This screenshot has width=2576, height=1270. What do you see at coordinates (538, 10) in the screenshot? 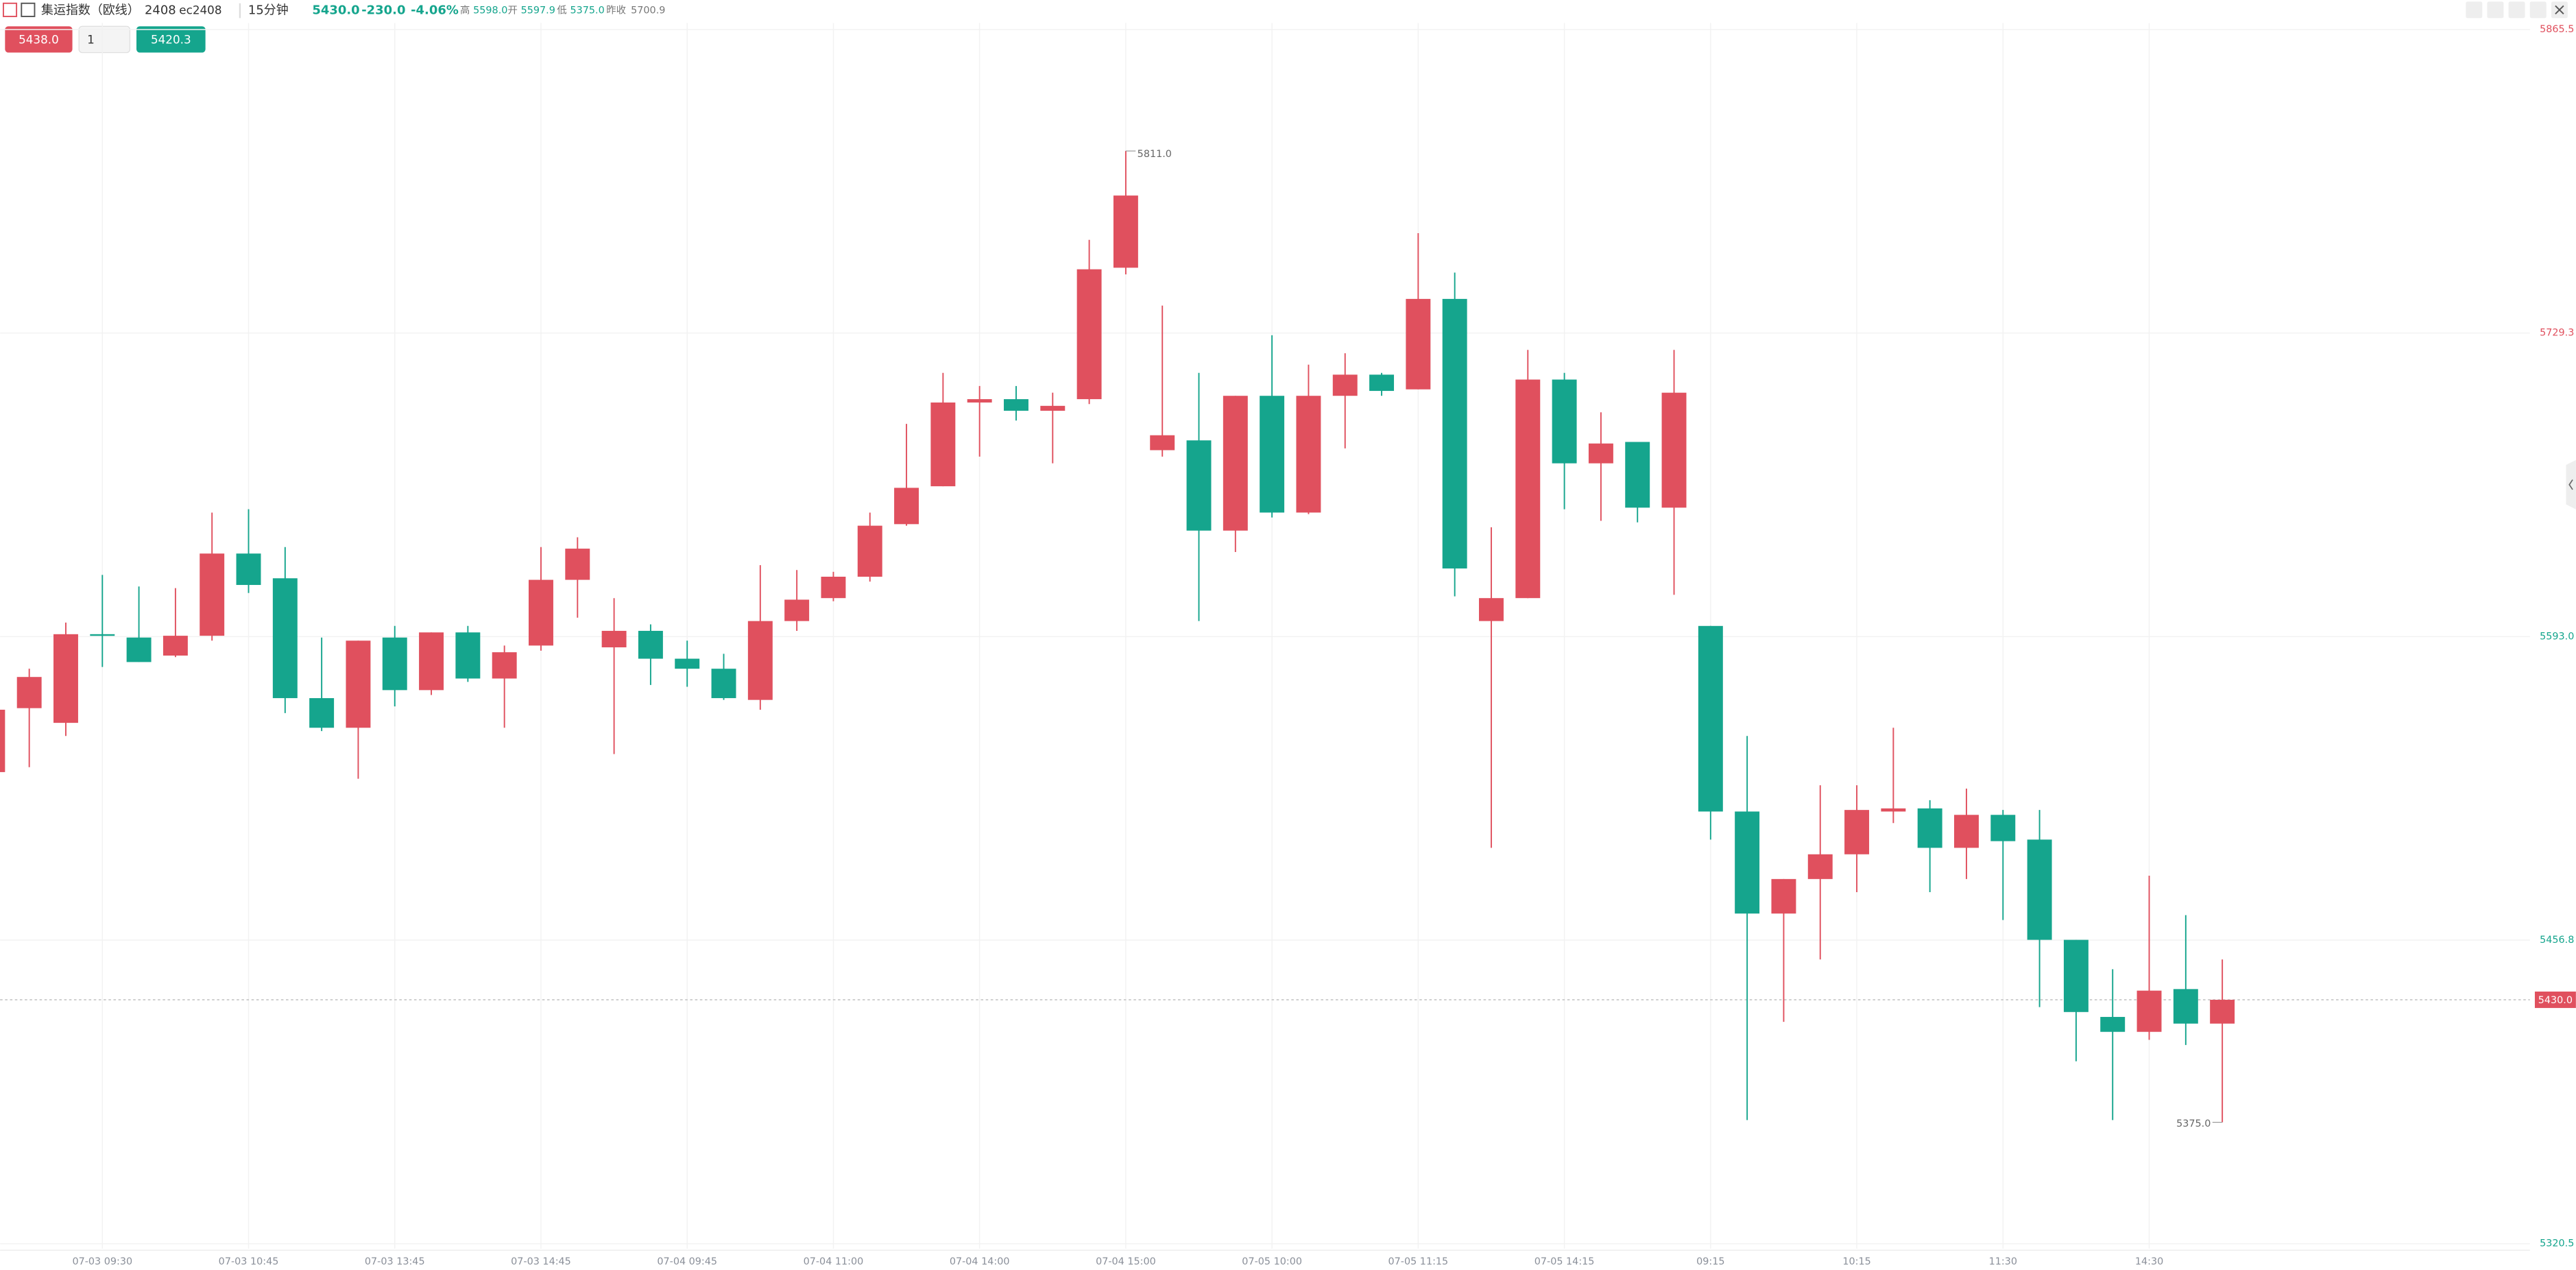
I see `stat-value: 5597.9` at bounding box center [538, 10].